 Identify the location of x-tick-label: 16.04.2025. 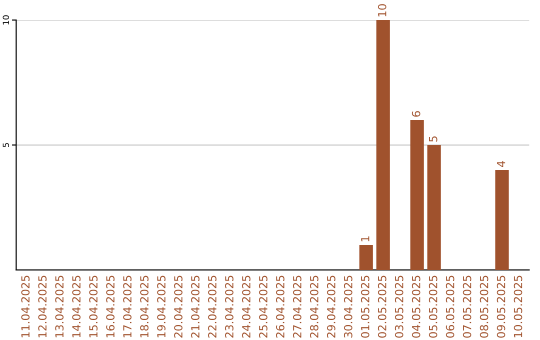
(110, 307).